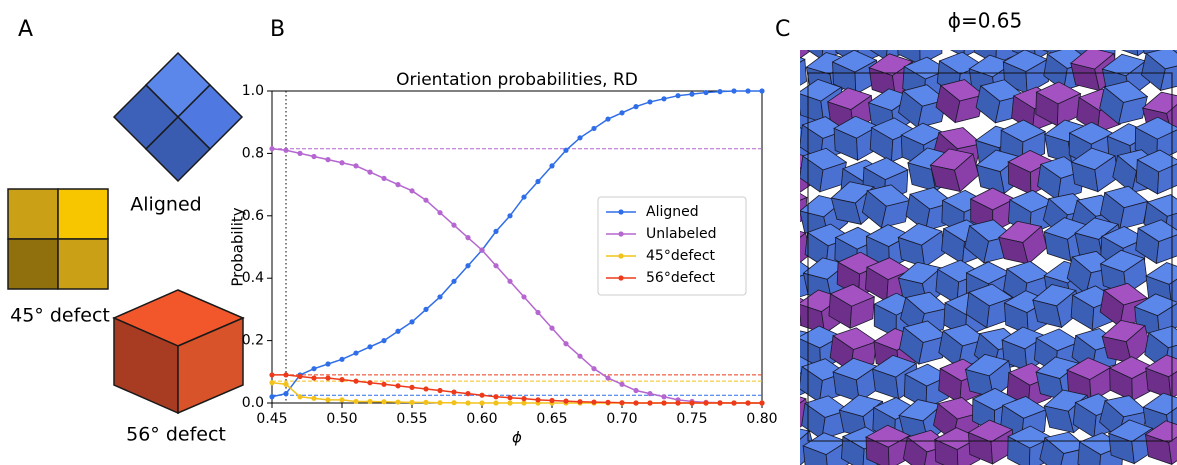  I want to click on y-tick-label: 1.0, so click(253, 91).